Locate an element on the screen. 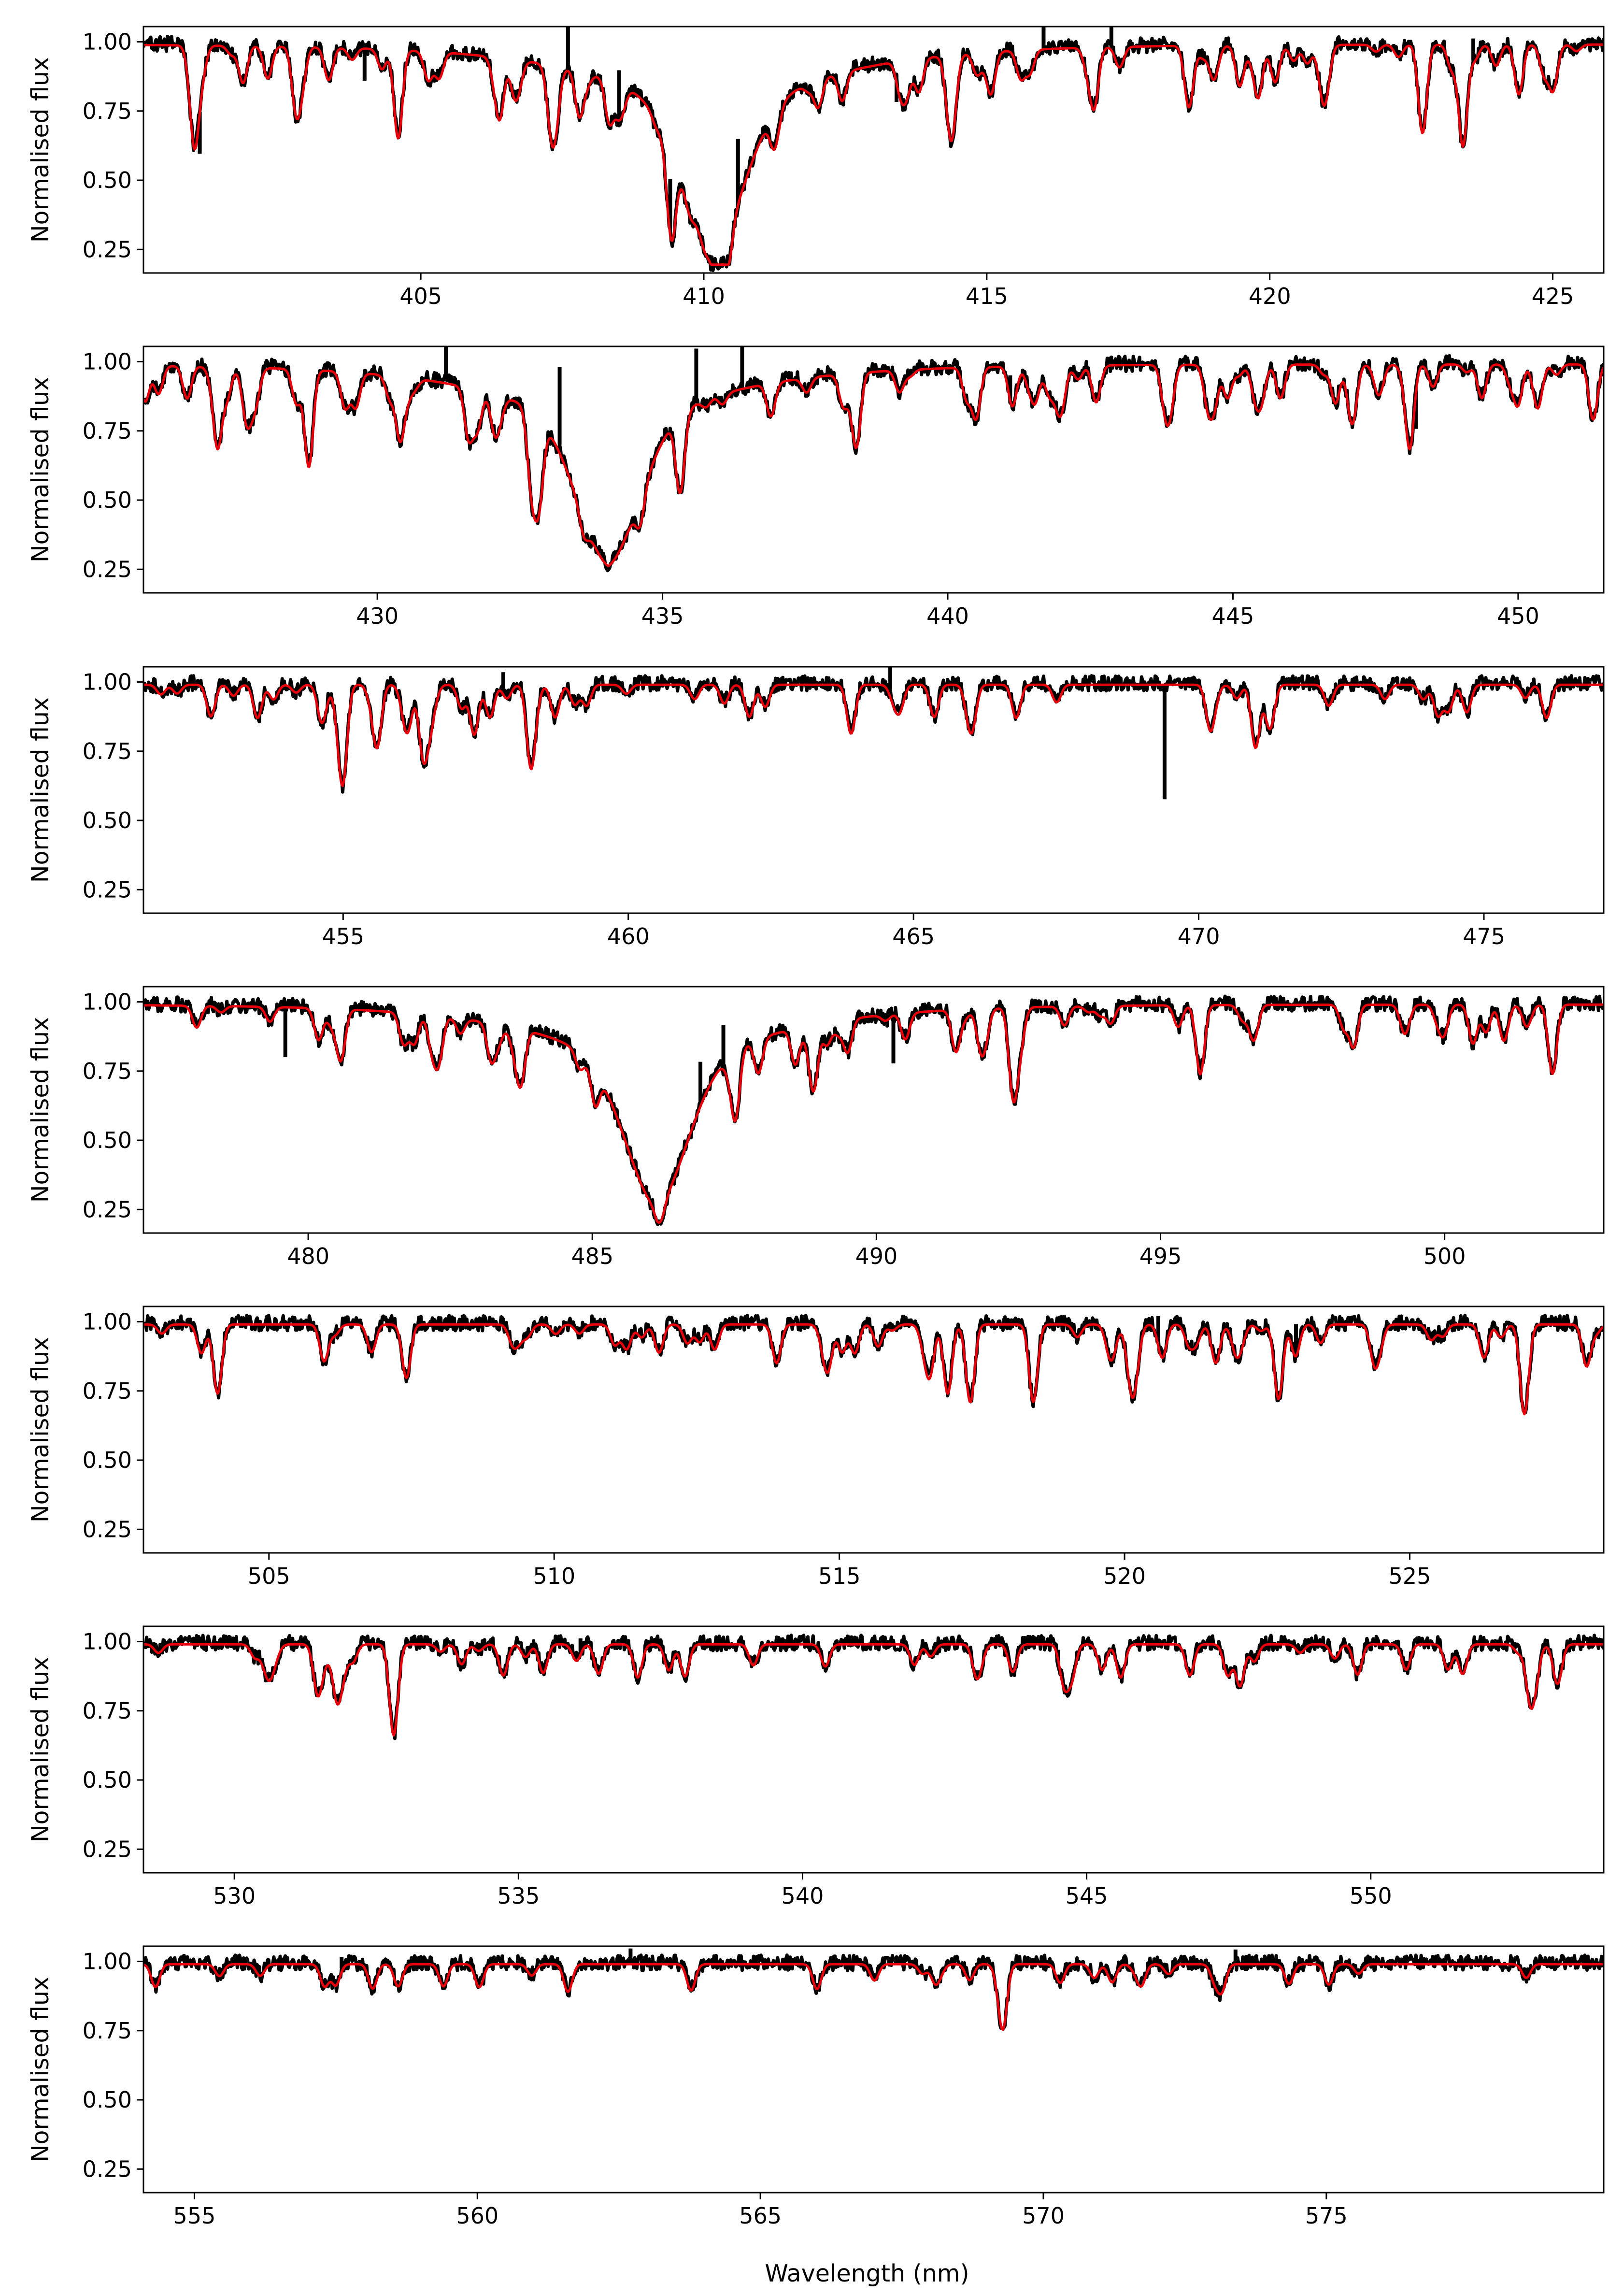  x-tick-label: 535 is located at coordinates (518, 1896).